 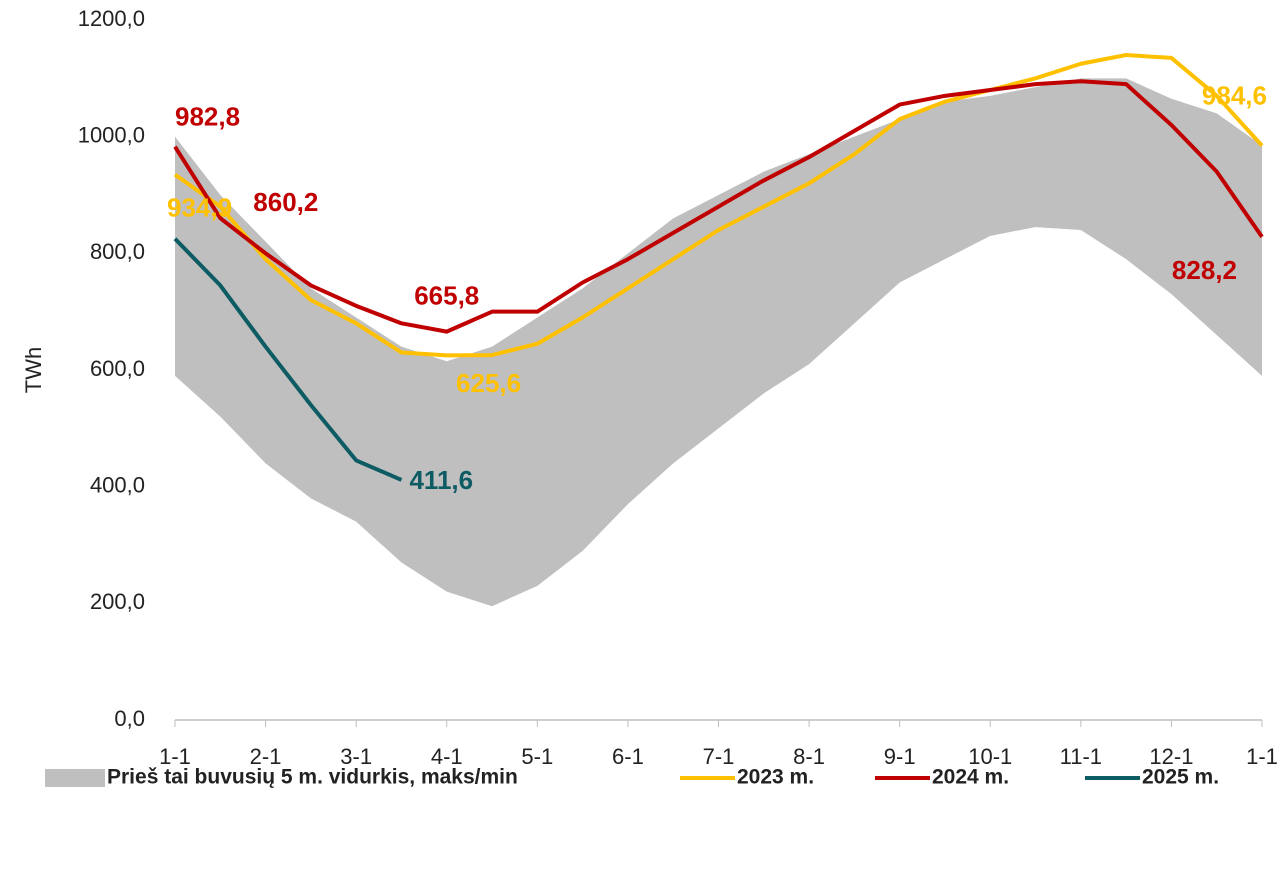 What do you see at coordinates (1204, 270) in the screenshot?
I see `value-label: 828,2` at bounding box center [1204, 270].